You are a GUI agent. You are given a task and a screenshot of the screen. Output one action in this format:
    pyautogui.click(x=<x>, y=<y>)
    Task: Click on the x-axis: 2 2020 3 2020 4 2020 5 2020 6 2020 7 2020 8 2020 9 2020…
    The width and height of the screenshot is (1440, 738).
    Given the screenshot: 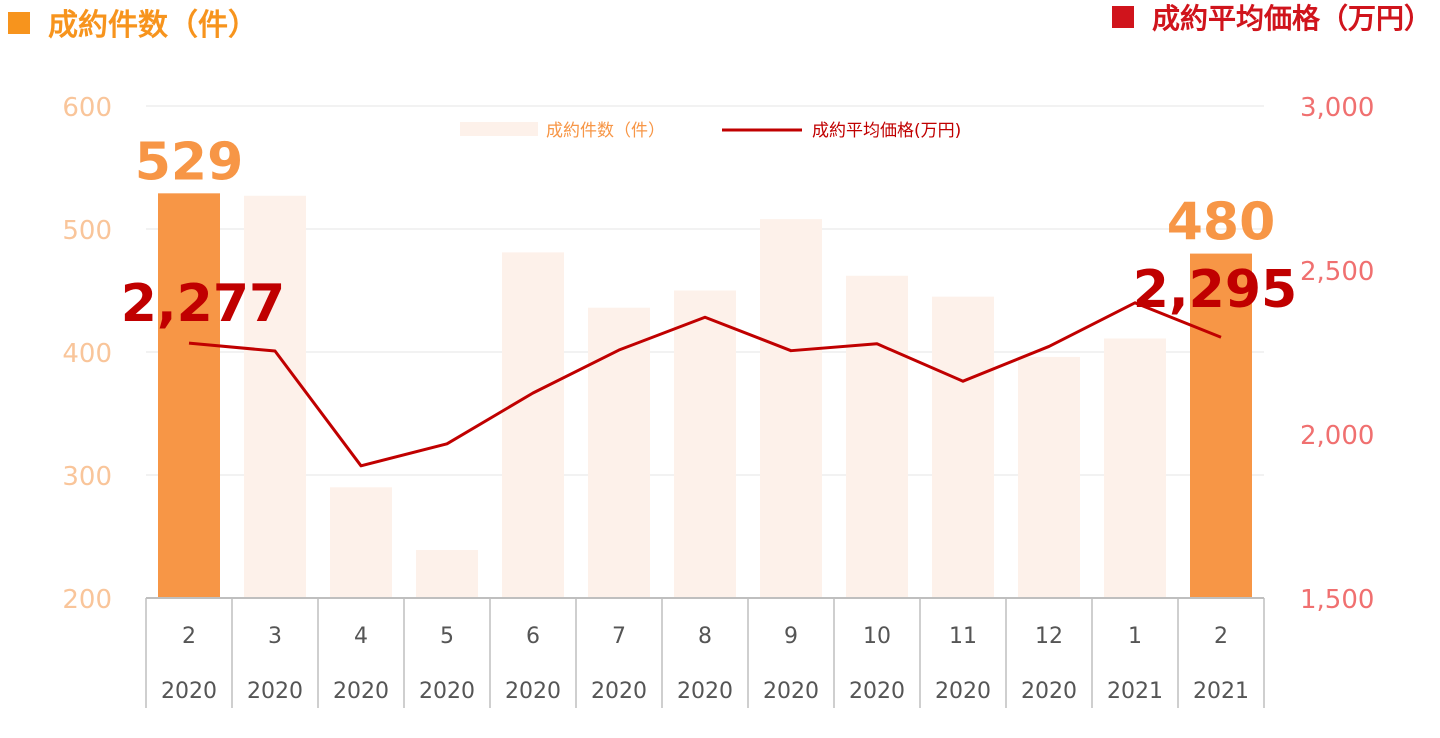 What is the action you would take?
    pyautogui.click(x=705, y=652)
    